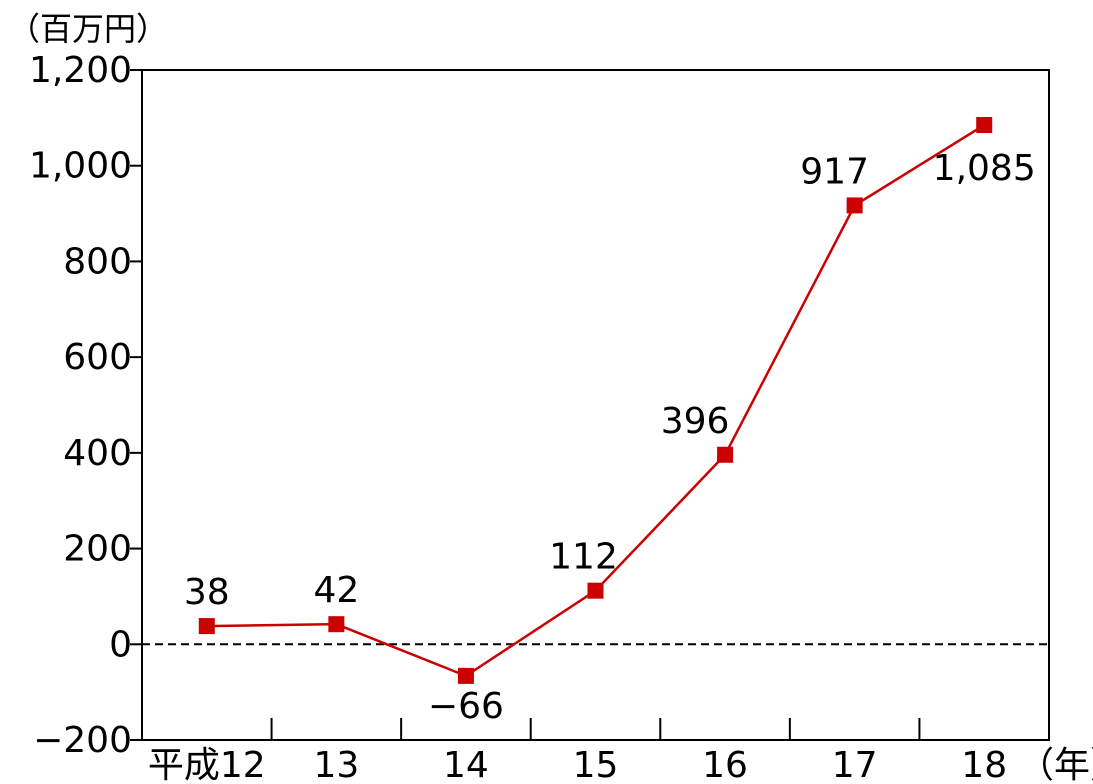 The image size is (1093, 784). Describe the element at coordinates (984, 168) in the screenshot. I see `data-label: 1,085` at that location.